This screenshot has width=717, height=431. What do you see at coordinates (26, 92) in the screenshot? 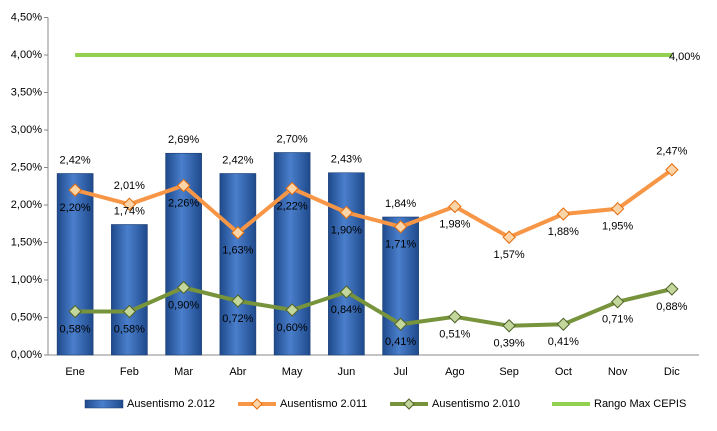
I see `y-tick-label: 3,50%` at bounding box center [26, 92].